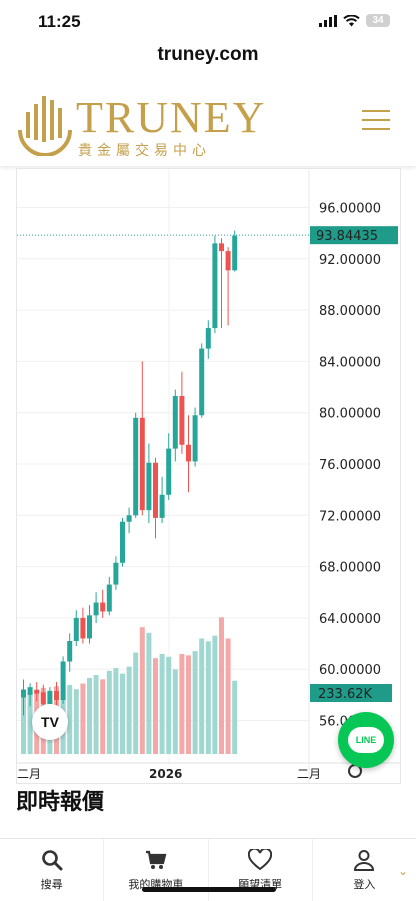 This screenshot has height=901, width=416. I want to click on site-header: TRUNEY 貴金屬交易中心, so click(208, 121).